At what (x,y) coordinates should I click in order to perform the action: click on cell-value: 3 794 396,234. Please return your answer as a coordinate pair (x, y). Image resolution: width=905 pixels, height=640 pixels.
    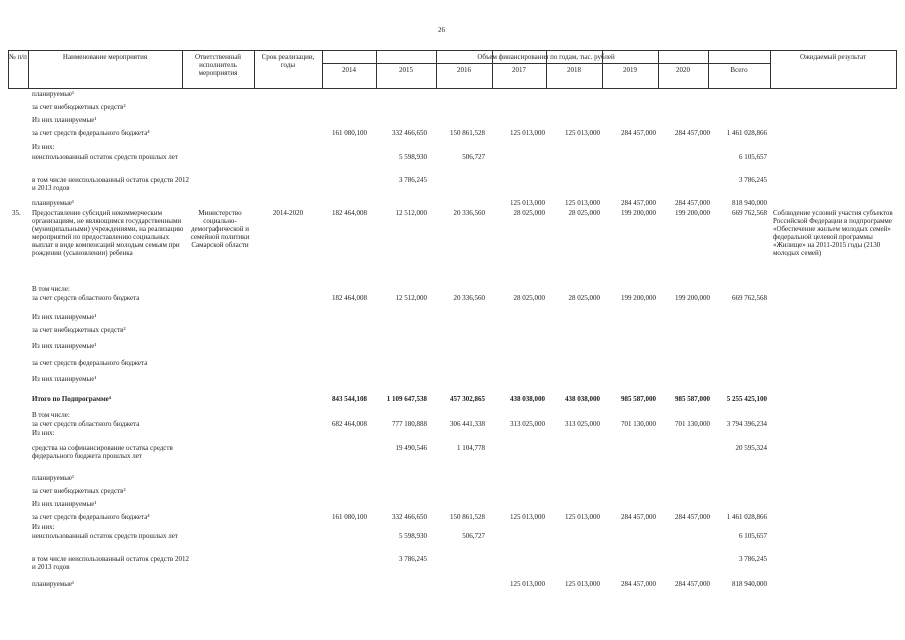
    Looking at the image, I should click on (746, 424).